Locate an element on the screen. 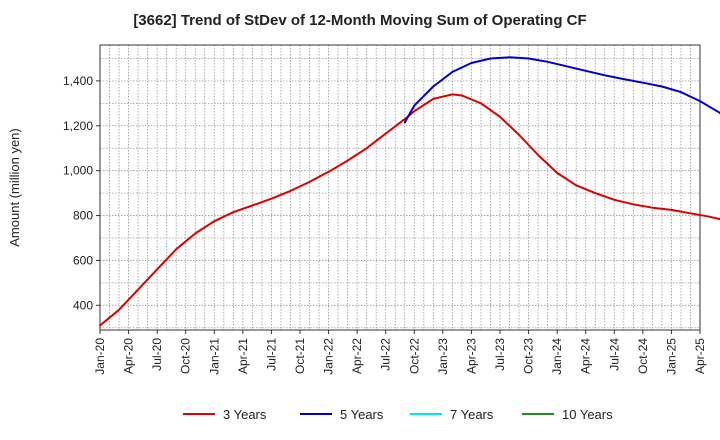 This screenshot has width=720, height=440. x-tick-label: Jan-24 is located at coordinates (557, 356).